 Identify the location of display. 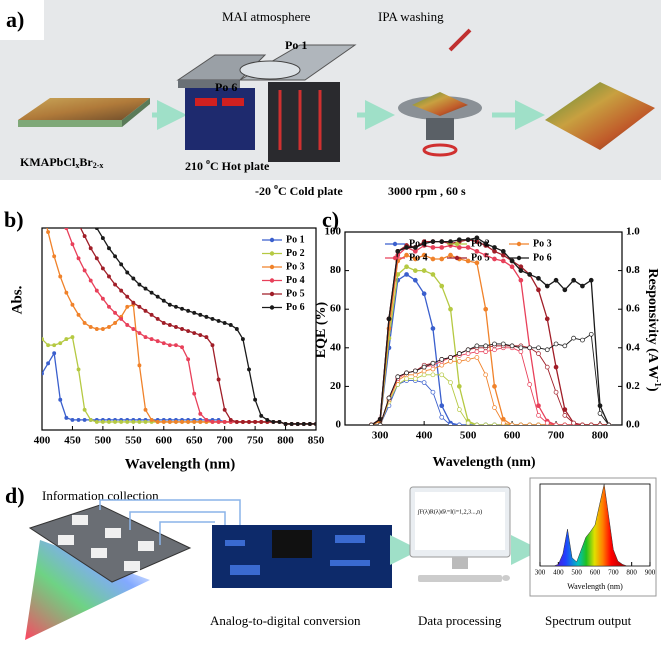
(233, 102).